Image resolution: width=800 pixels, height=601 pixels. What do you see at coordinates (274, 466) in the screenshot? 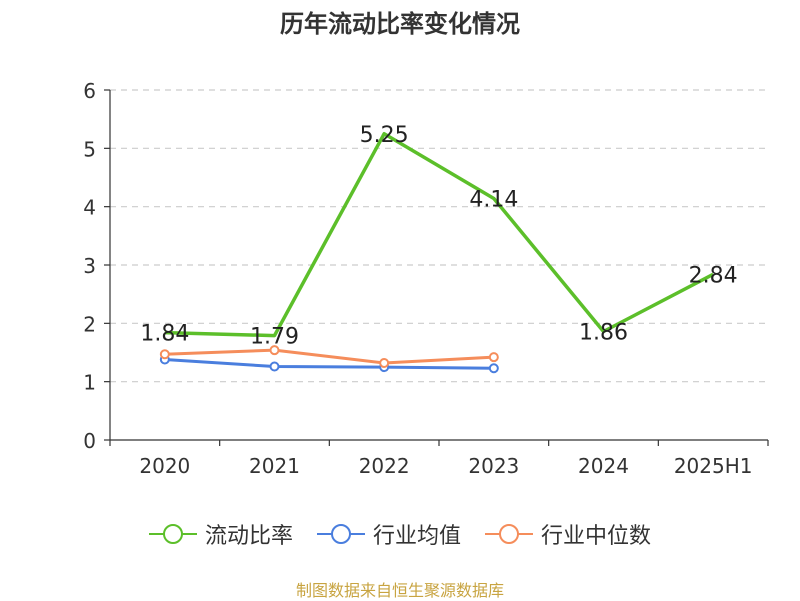
I see `x-tick-label: 2021` at bounding box center [274, 466].